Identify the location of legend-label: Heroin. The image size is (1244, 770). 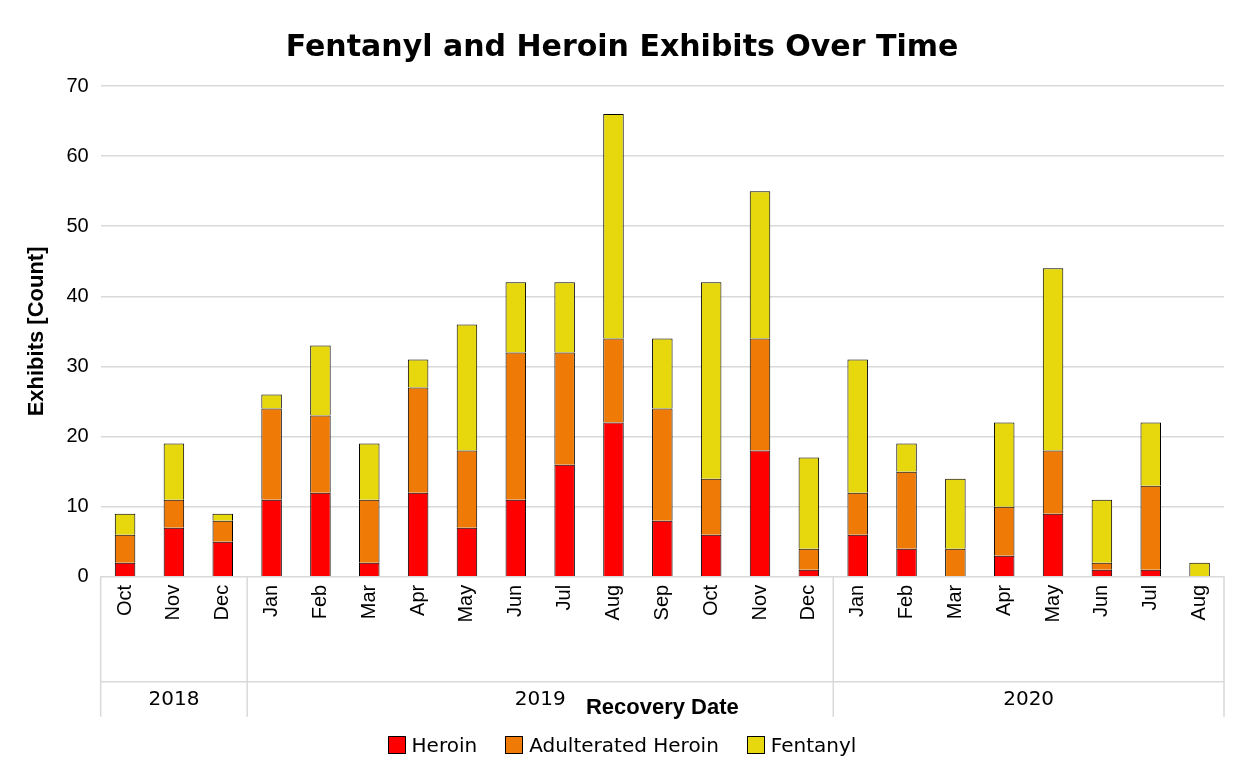
(444, 745).